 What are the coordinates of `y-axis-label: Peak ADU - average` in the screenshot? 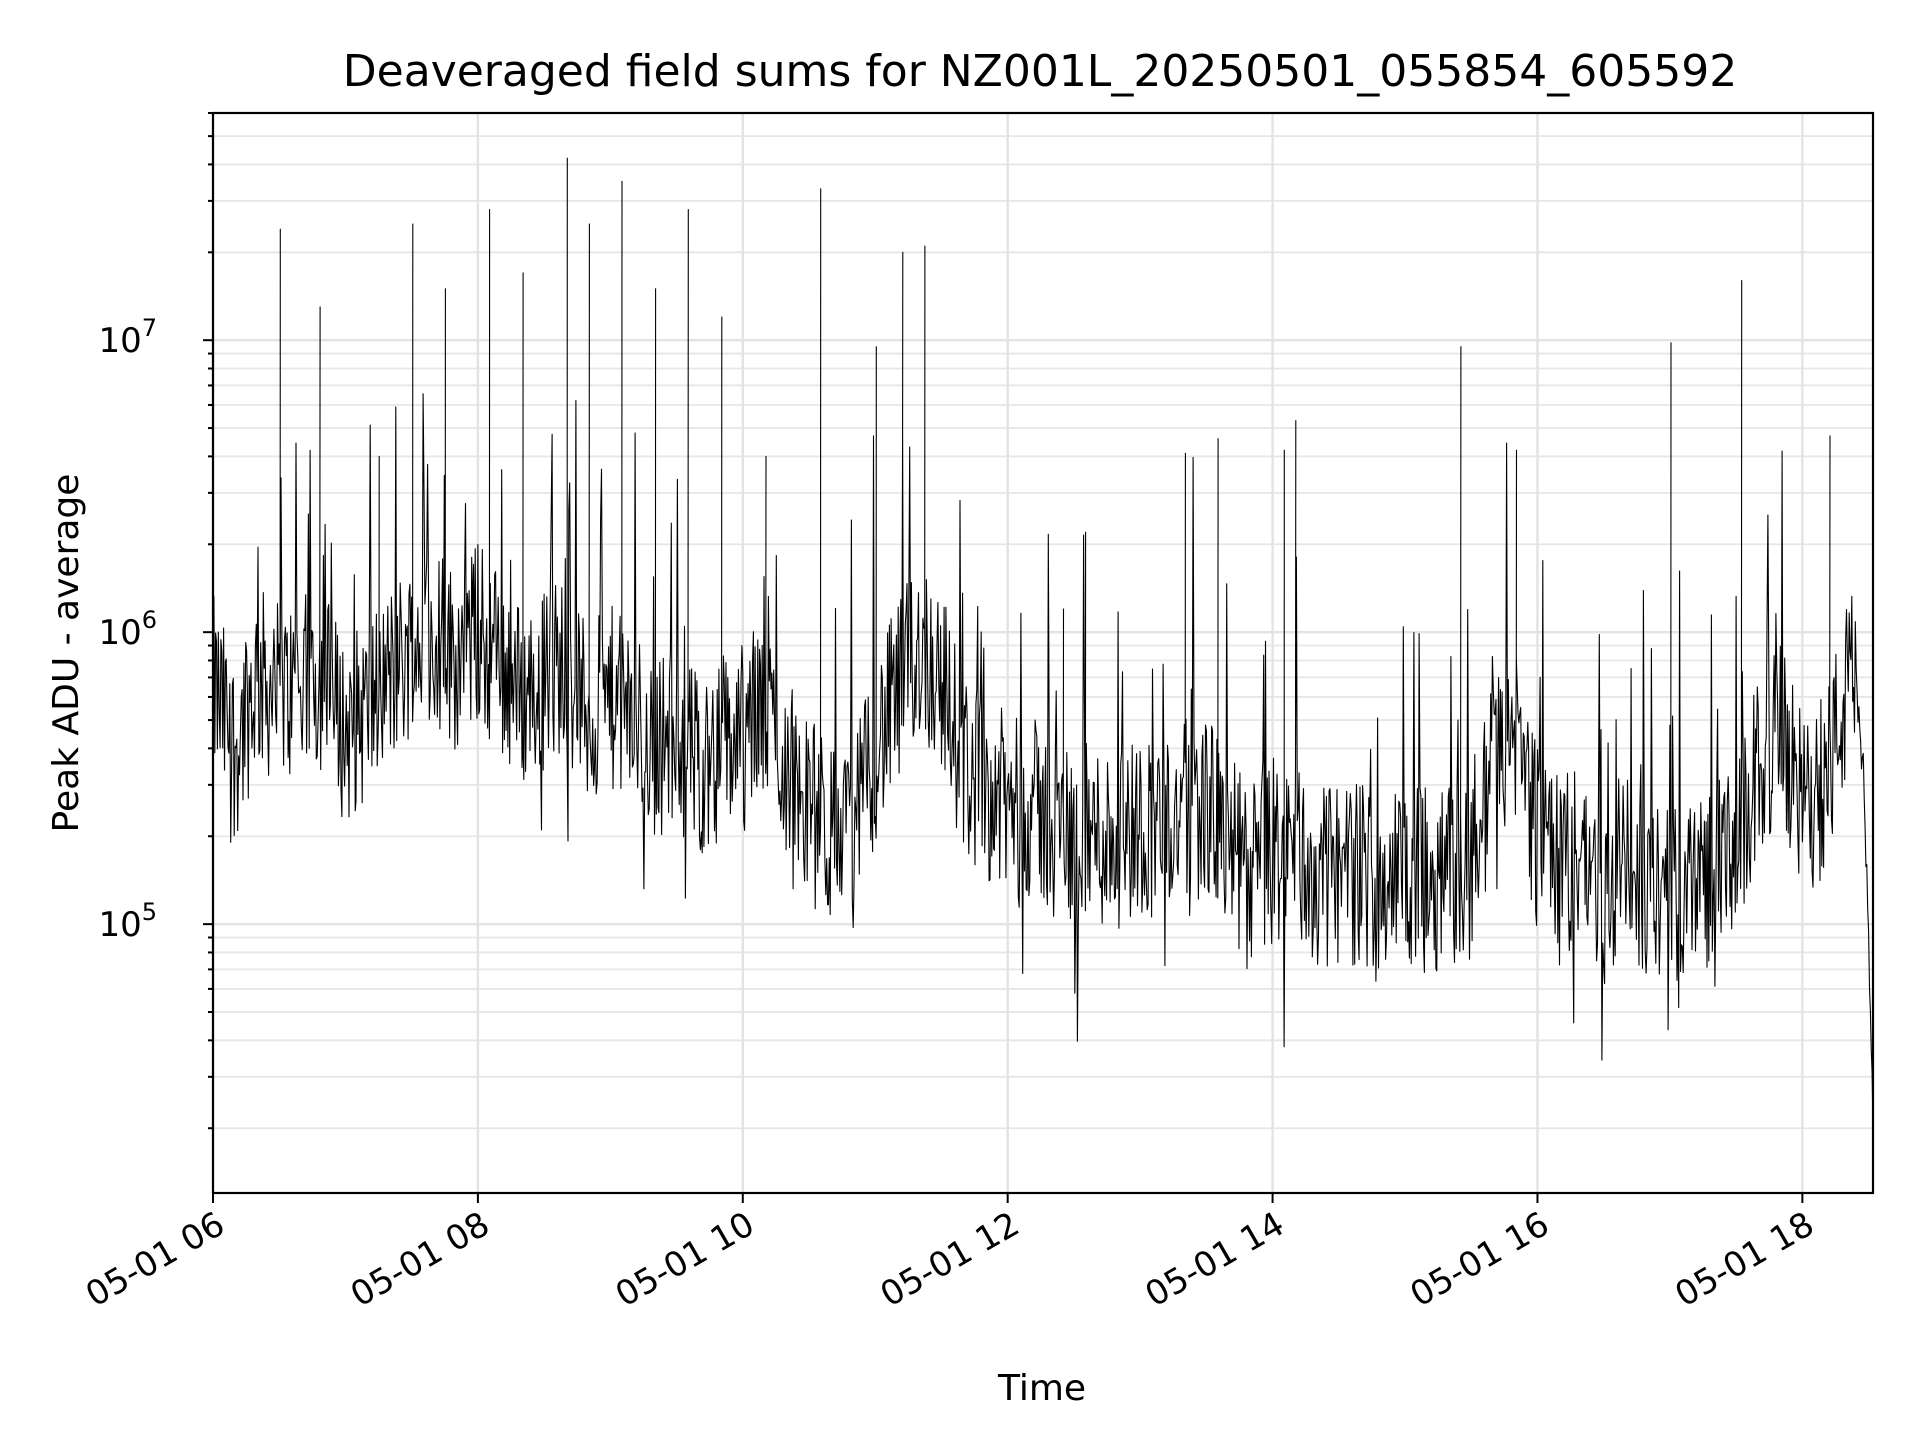 It's located at (66, 653).